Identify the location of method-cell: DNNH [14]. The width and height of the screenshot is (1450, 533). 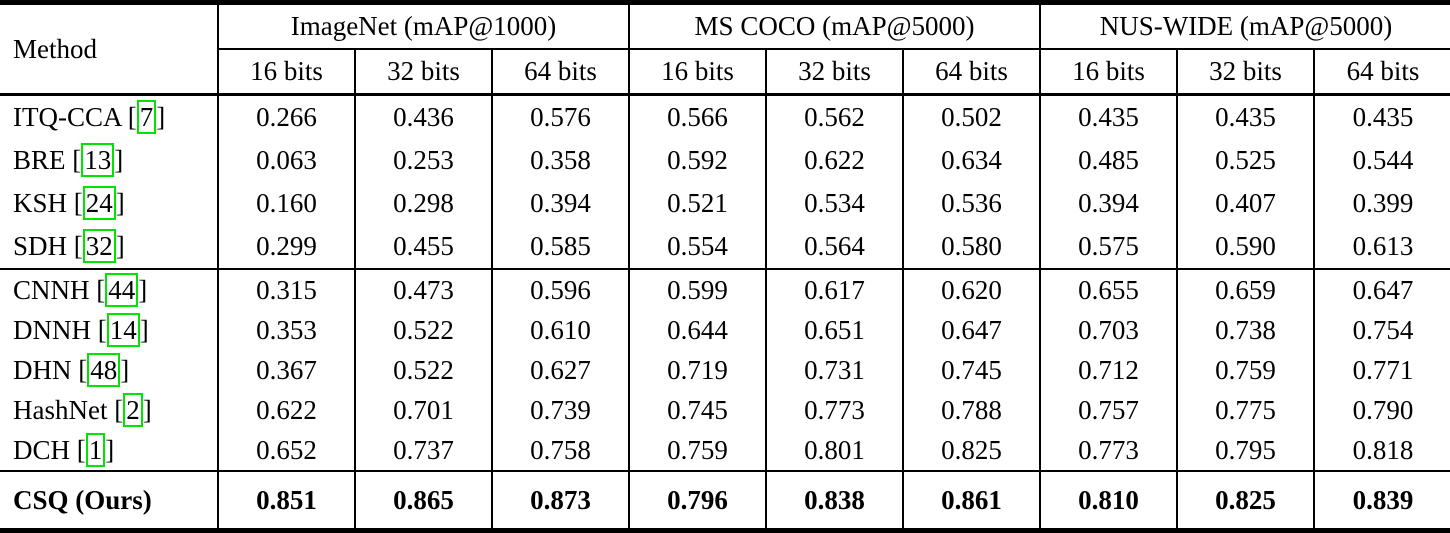
(109, 330).